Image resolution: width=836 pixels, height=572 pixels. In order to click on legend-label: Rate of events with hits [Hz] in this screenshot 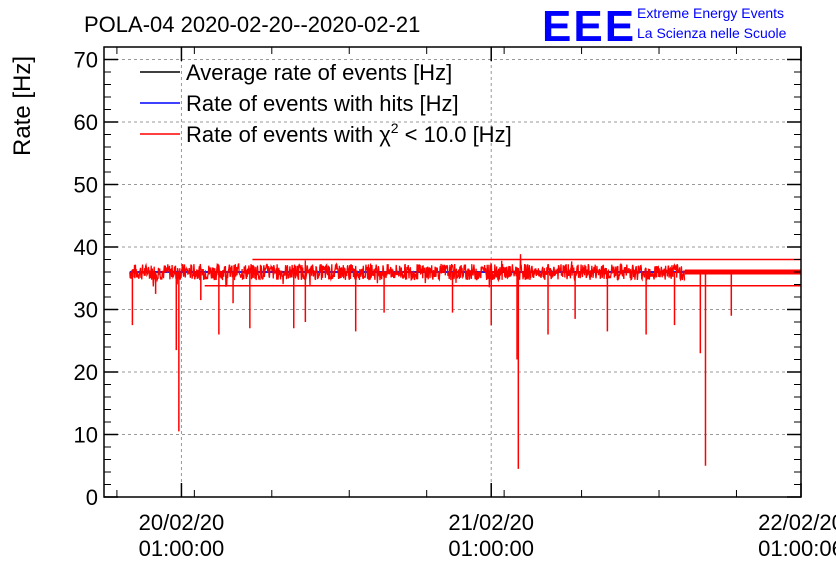, I will do `click(322, 103)`.